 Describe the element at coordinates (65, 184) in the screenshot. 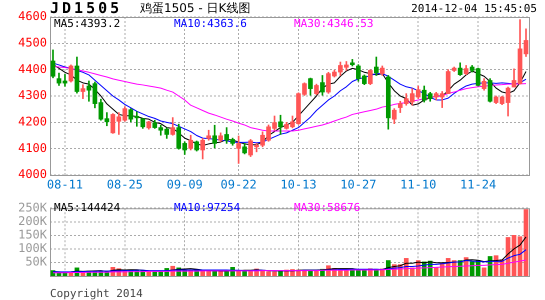

I see `x-tick-label: 08-11` at that location.